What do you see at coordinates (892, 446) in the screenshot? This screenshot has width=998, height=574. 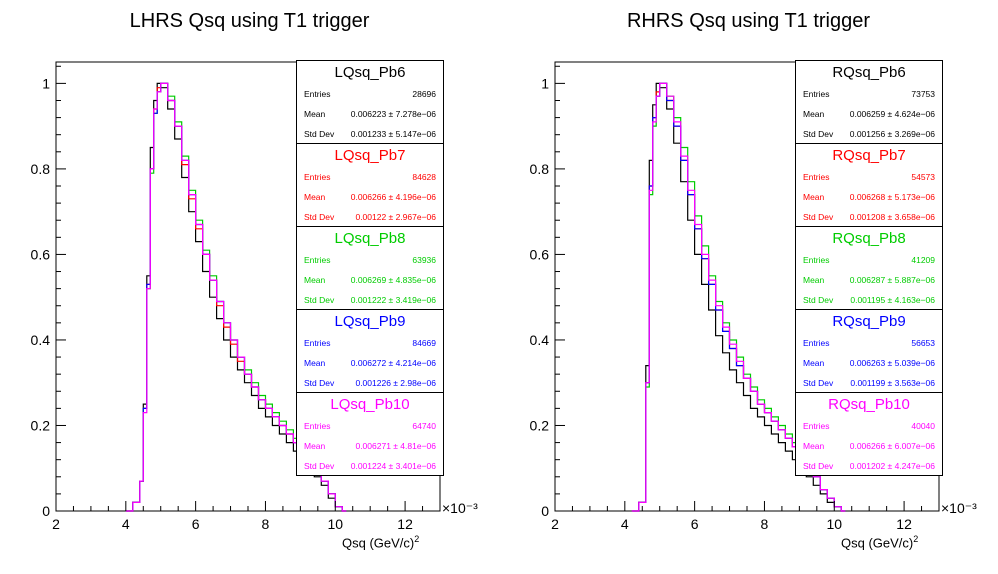 I see `stats-mean-value: 0.006266 ± 6.007e−06` at bounding box center [892, 446].